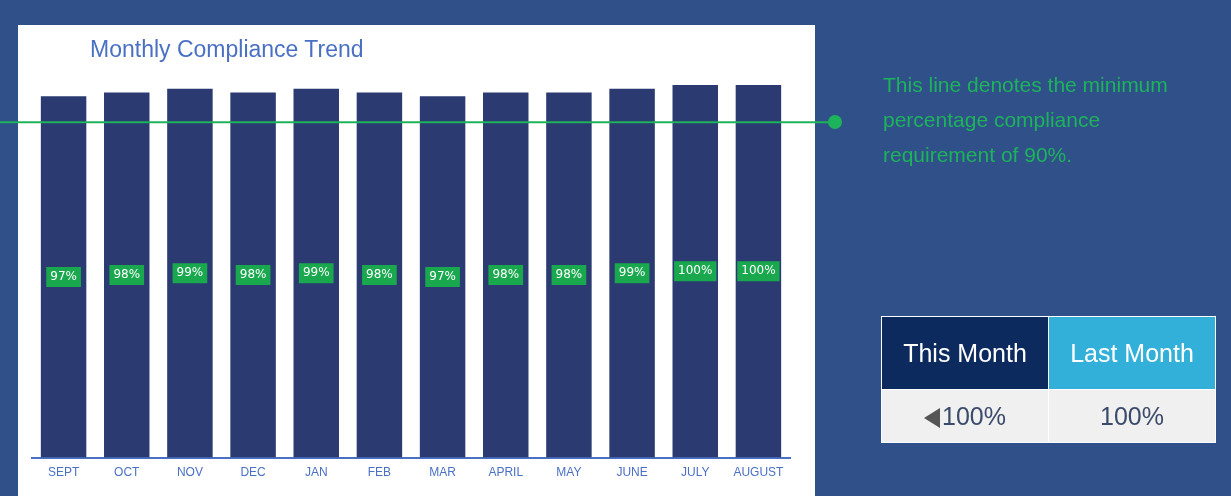 The height and width of the screenshot is (496, 1231). What do you see at coordinates (379, 472) in the screenshot?
I see `x-tick-label: FEB` at bounding box center [379, 472].